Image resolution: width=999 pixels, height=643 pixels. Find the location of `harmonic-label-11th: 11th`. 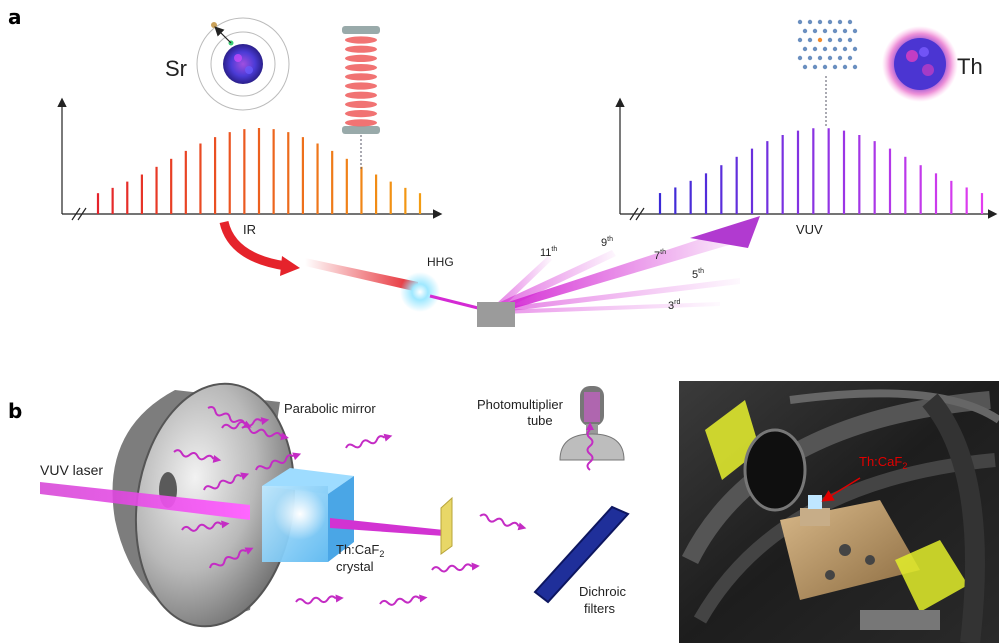

harmonic-label-11th: 11th is located at coordinates (548, 252).